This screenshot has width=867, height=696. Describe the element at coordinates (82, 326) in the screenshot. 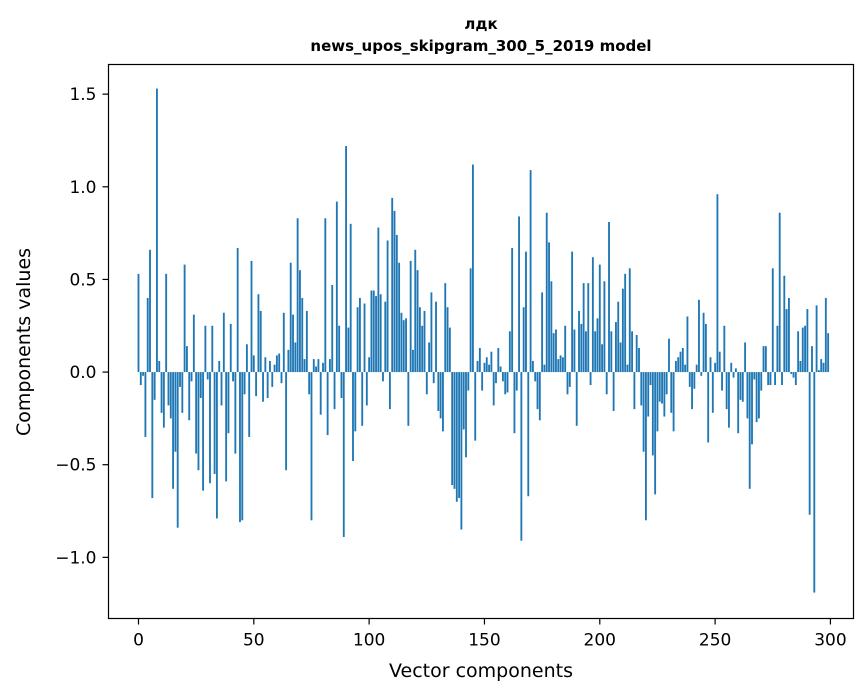

I see `y-axis-ticks: −1.0 −0.5 0.0 0.5 1.0 1.5` at that location.